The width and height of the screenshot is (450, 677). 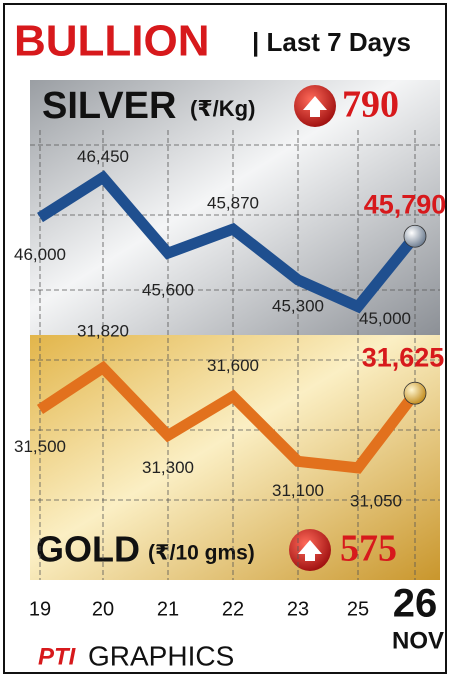 What do you see at coordinates (168, 290) in the screenshot?
I see `data-label: 45,600` at bounding box center [168, 290].